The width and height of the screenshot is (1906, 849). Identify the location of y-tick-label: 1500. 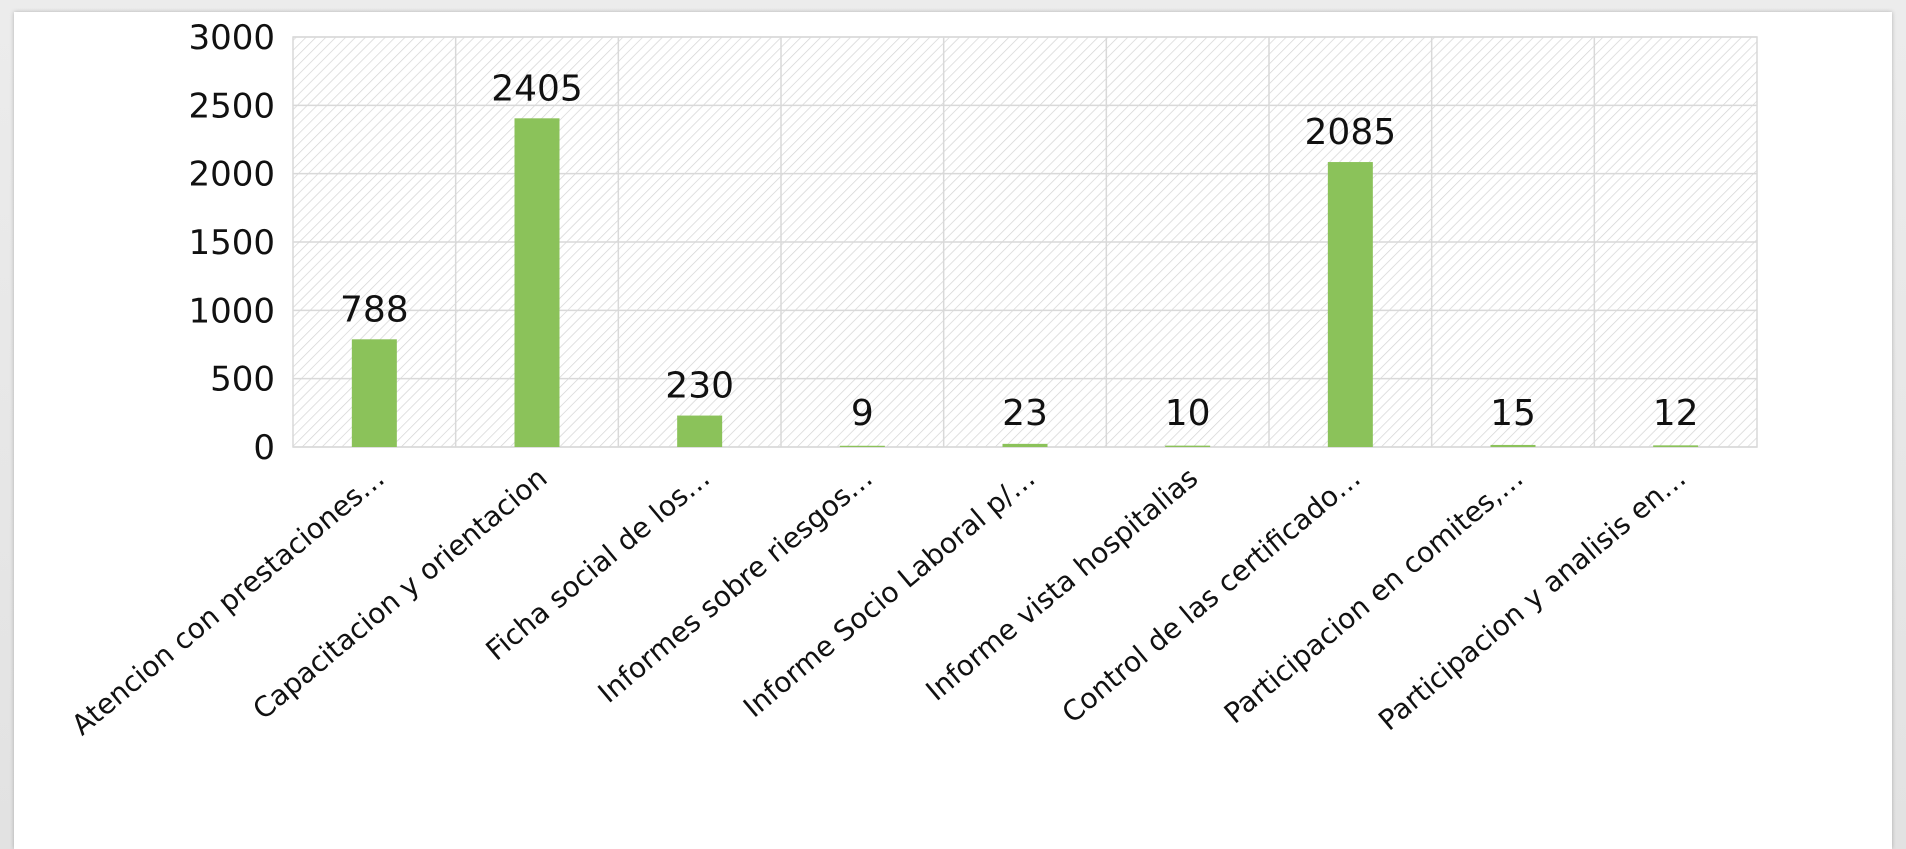
(231, 243).